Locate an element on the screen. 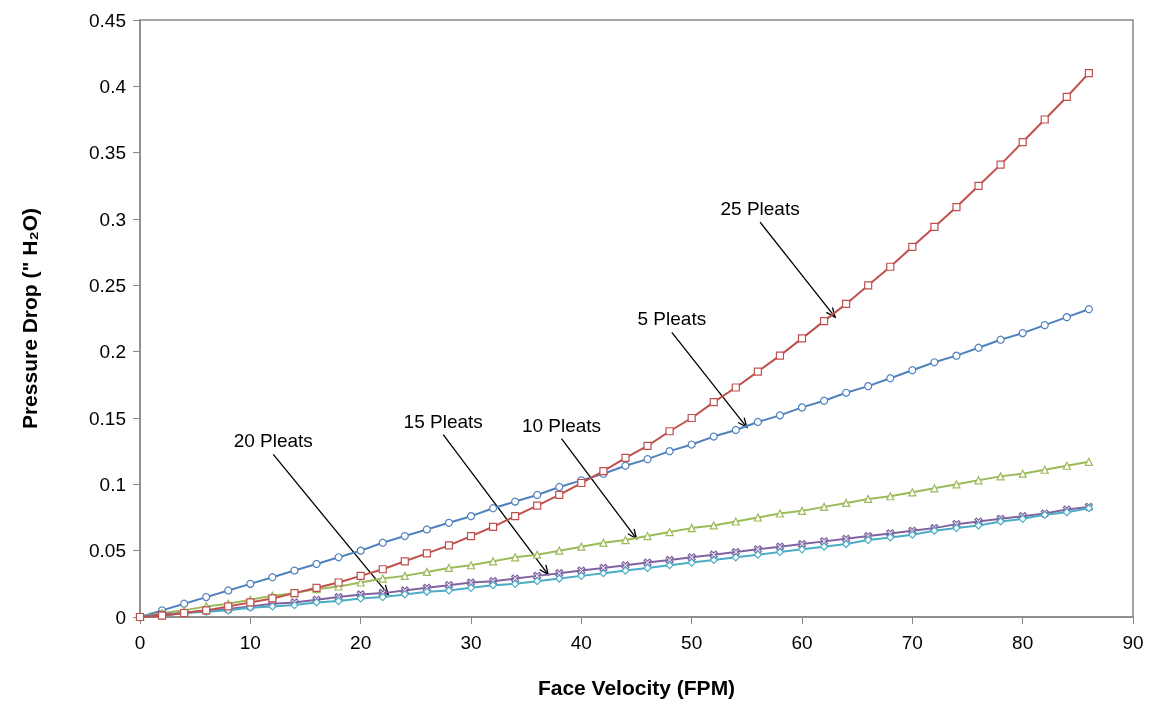 The height and width of the screenshot is (717, 1153). x-axis-title: Face Velocity (FPM) is located at coordinates (636, 687).